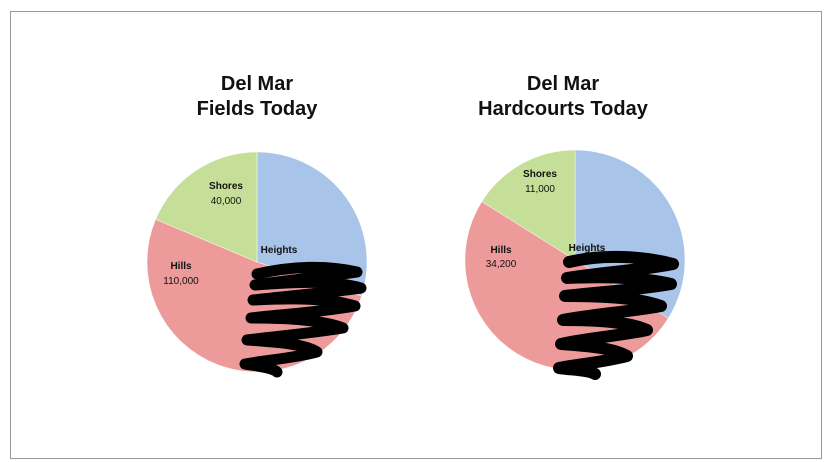 This screenshot has height=462, width=836. I want to click on slice-value-hills: 34,200, so click(501, 264).